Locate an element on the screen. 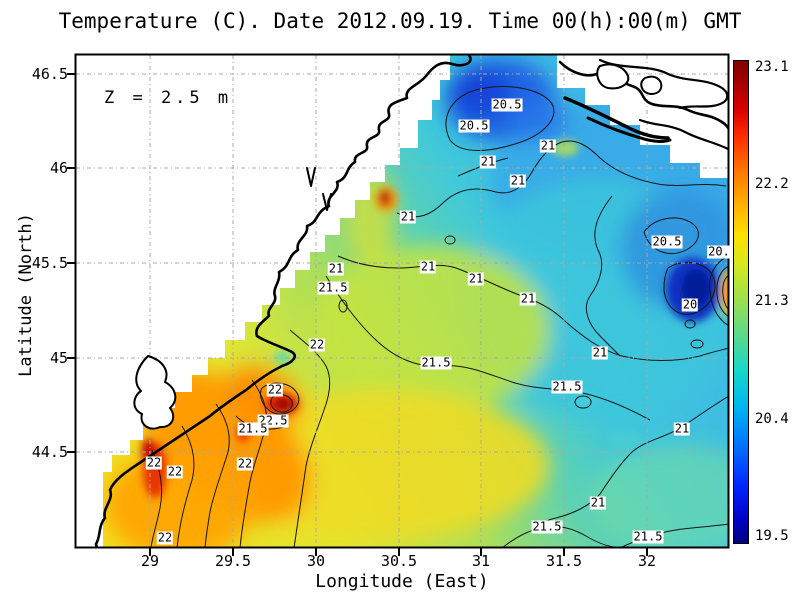 Image resolution: width=800 pixels, height=600 pixels. colorbar is located at coordinates (741, 302).